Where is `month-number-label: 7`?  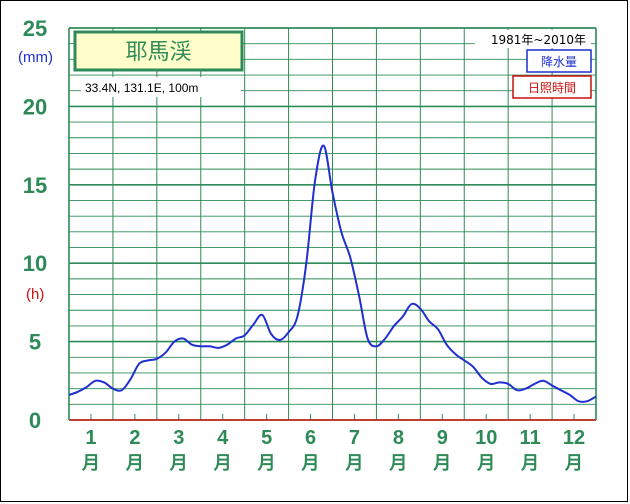
month-number-label: 7 is located at coordinates (354, 438).